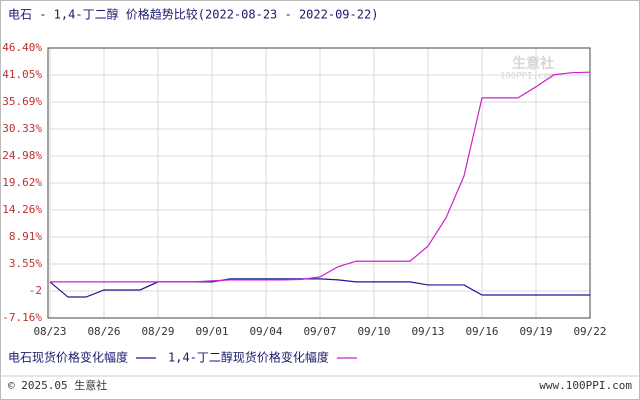 The width and height of the screenshot is (640, 400). I want to click on watermark: 生意社, so click(533, 63).